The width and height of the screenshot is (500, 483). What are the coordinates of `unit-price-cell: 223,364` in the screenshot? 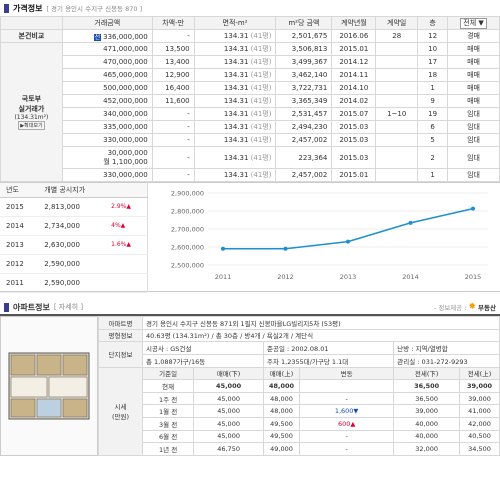 It's located at (304, 157).